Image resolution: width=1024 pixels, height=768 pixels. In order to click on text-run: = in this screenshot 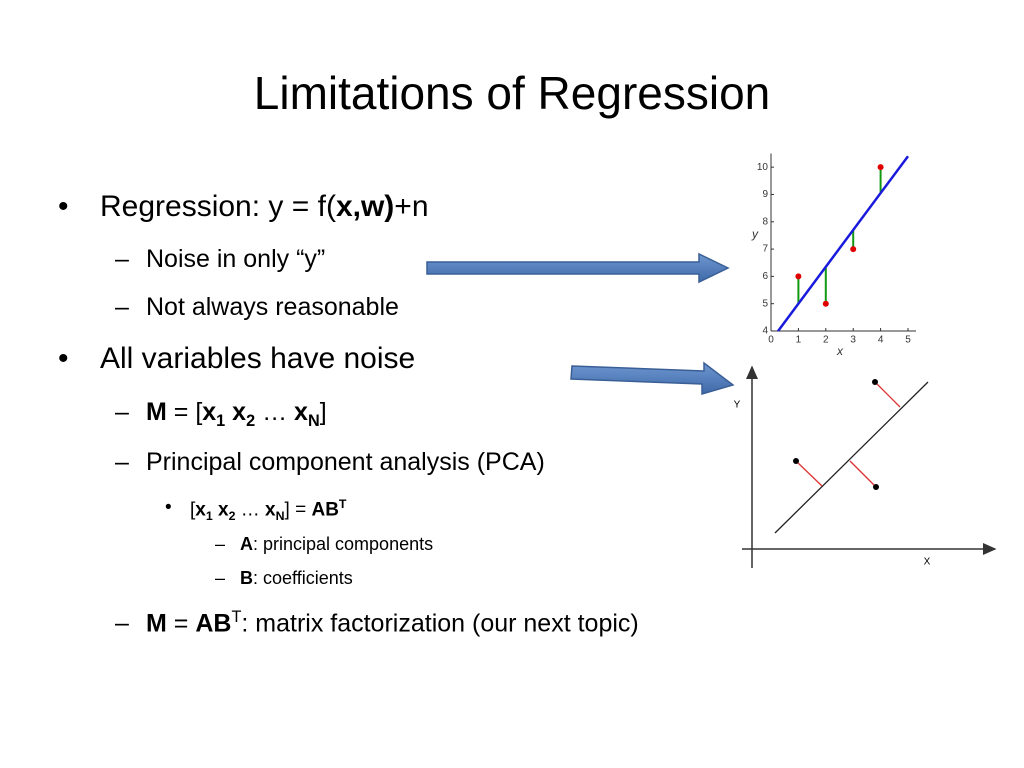, I will do `click(181, 622)`.